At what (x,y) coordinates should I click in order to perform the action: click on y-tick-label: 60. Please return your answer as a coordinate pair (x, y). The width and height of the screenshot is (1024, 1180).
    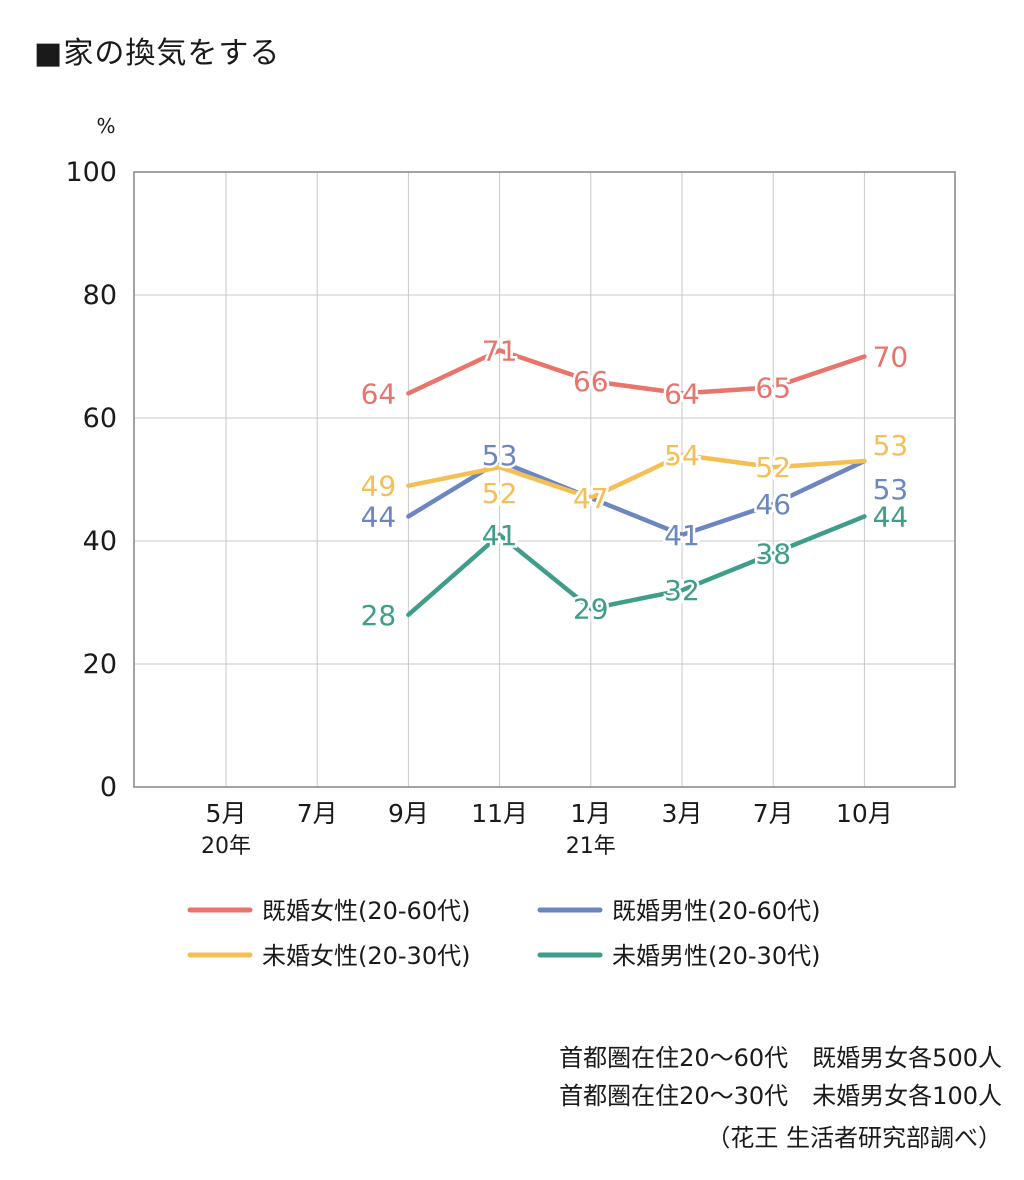
    Looking at the image, I should click on (100, 418).